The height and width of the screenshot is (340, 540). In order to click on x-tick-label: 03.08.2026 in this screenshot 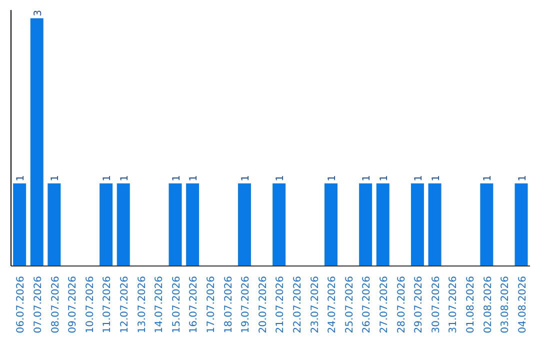, I will do `click(506, 305)`.